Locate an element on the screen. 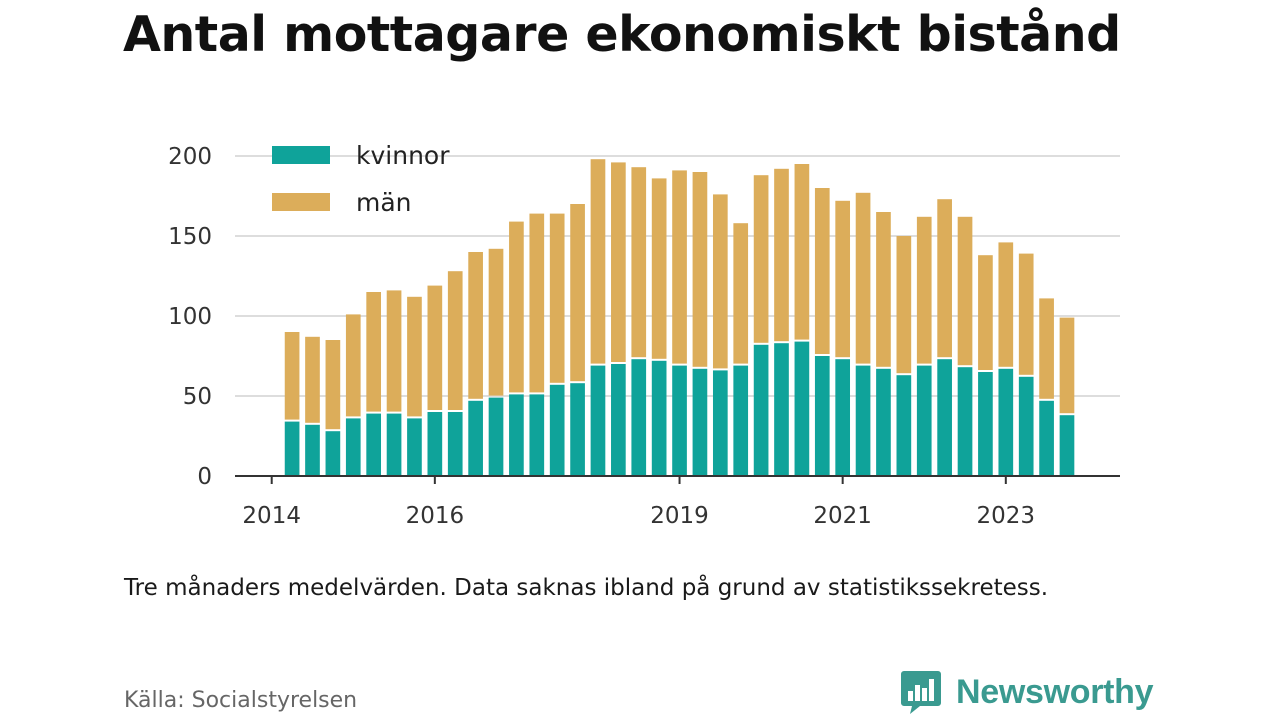 This screenshot has width=1280, height=720. x-tick-label: 2014 is located at coordinates (271, 516).